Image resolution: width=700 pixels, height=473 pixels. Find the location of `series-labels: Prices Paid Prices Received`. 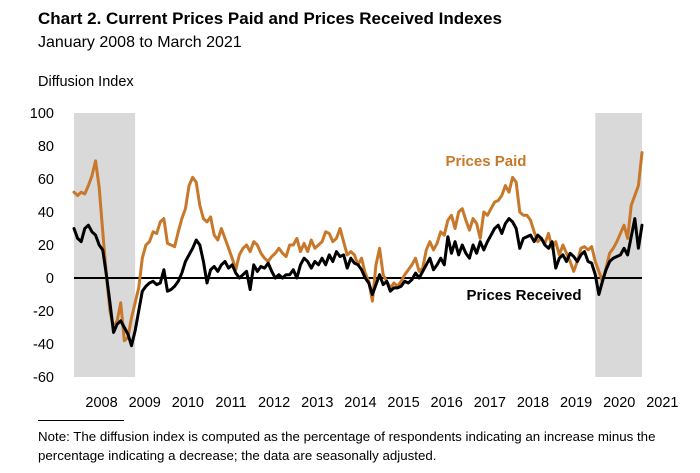

series-labels: Prices Paid Prices Received is located at coordinates (514, 228).